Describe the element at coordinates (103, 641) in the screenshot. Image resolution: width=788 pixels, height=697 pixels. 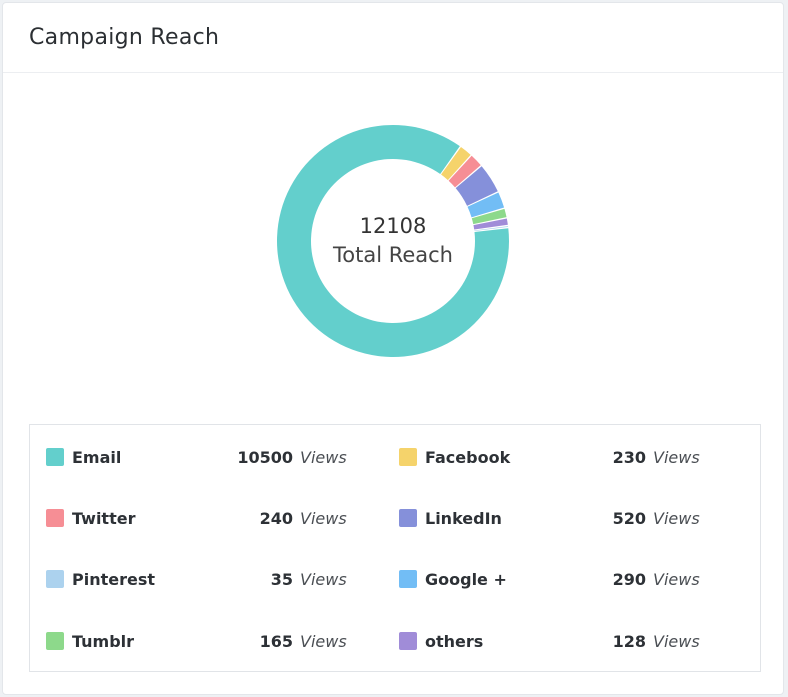
I see `legend-label: Tumblr` at that location.